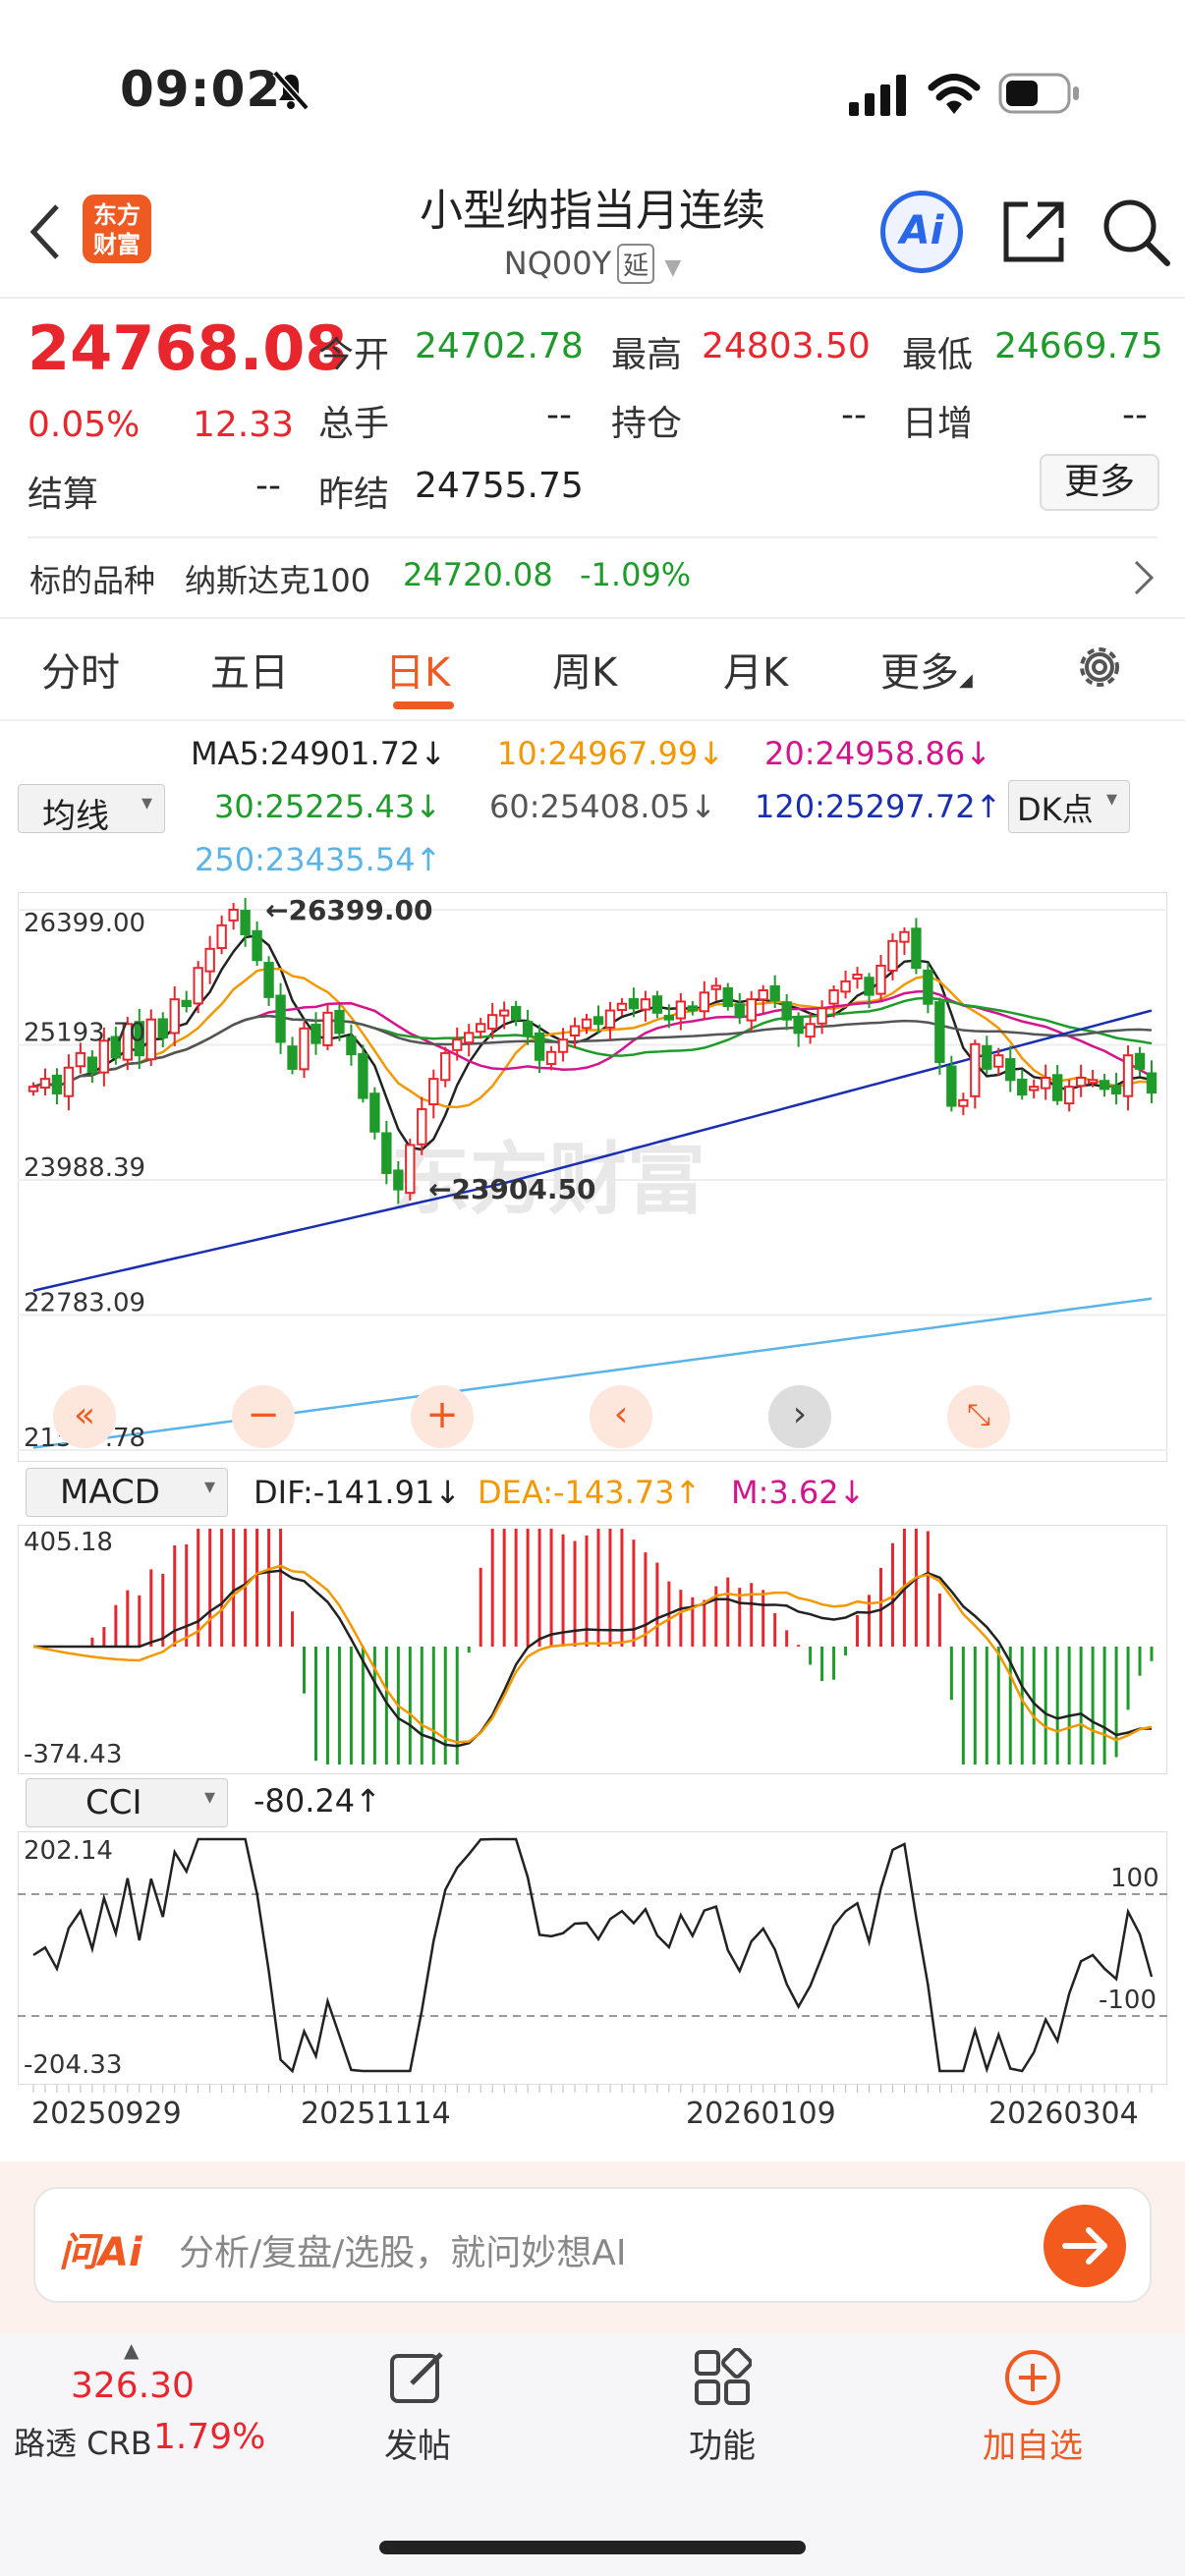 Image resolution: width=1185 pixels, height=2576 pixels. Describe the element at coordinates (592, 1654) in the screenshot. I see `dea-line` at that location.